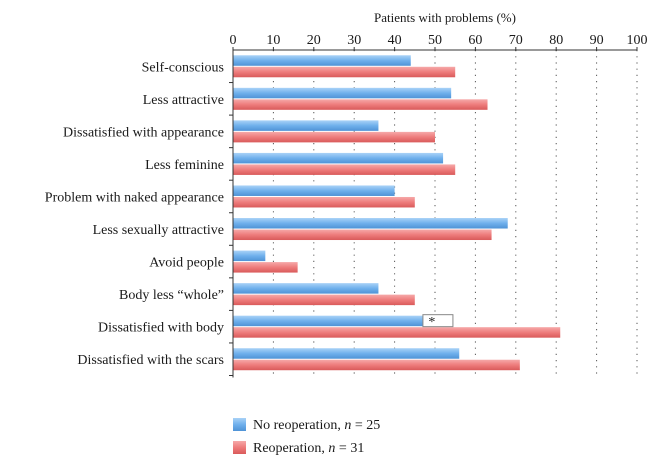 This screenshot has height=469, width=663. What do you see at coordinates (143, 132) in the screenshot?
I see `category-label: Dissatisfied with appearance` at bounding box center [143, 132].